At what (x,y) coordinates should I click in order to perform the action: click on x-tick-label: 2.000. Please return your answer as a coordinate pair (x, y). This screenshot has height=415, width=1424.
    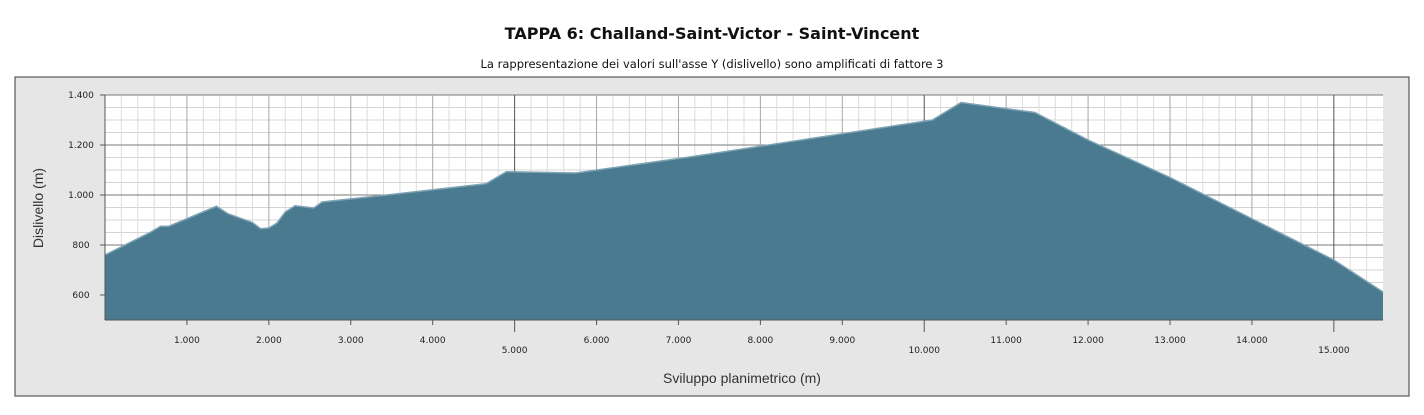
    Looking at the image, I should click on (269, 341).